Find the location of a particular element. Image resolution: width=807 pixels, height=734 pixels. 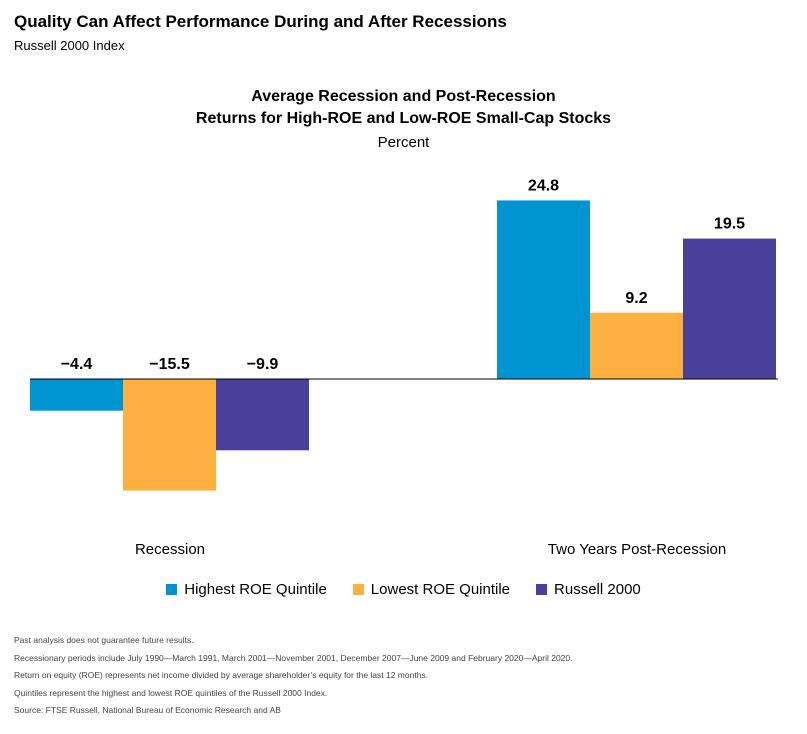

legend-label: Lowest ROE Quintile is located at coordinates (440, 589).